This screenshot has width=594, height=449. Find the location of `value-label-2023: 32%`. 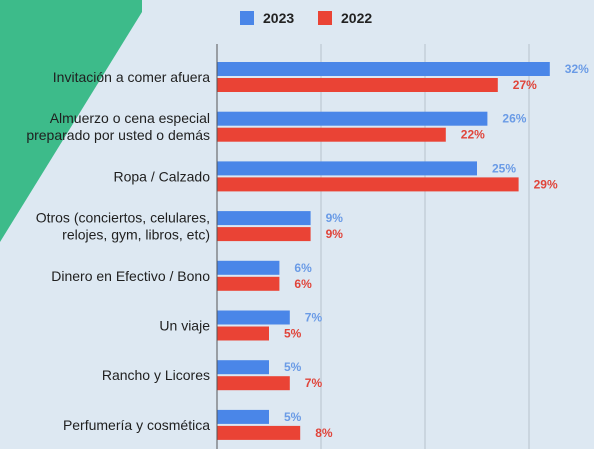

value-label-2023: 32% is located at coordinates (577, 69).